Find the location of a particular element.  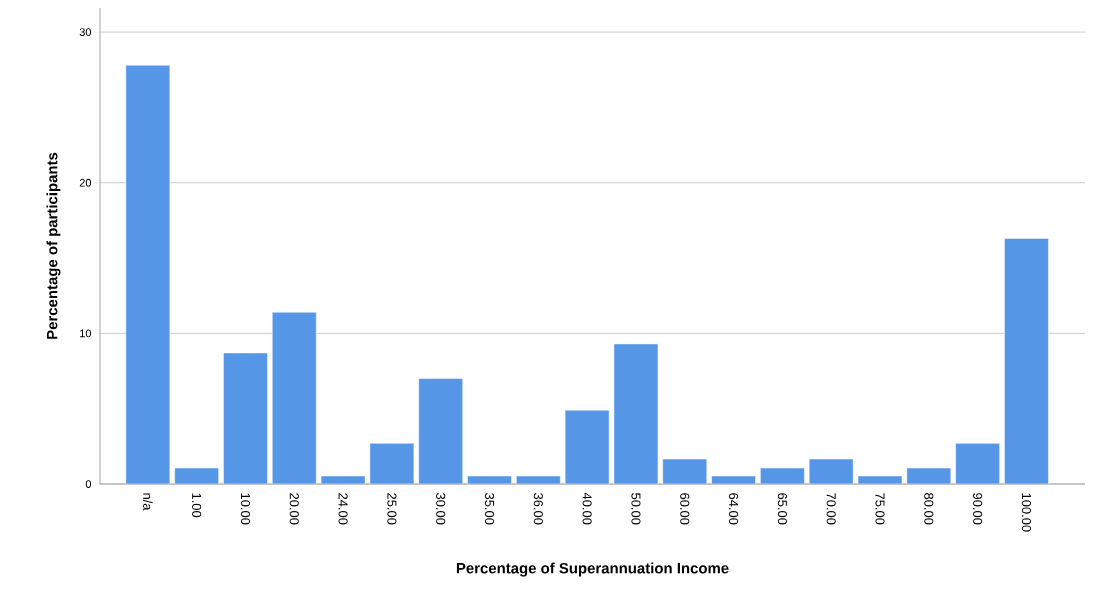

x-tick-label: 50.00 is located at coordinates (636, 509).